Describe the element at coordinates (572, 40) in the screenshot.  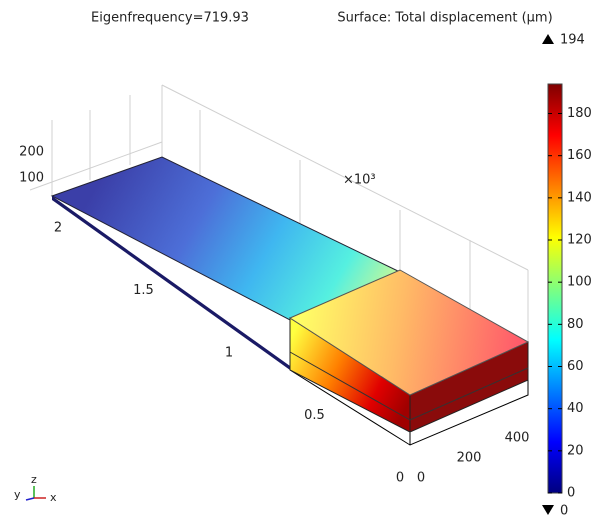
I see `colorbar-max: 194` at that location.